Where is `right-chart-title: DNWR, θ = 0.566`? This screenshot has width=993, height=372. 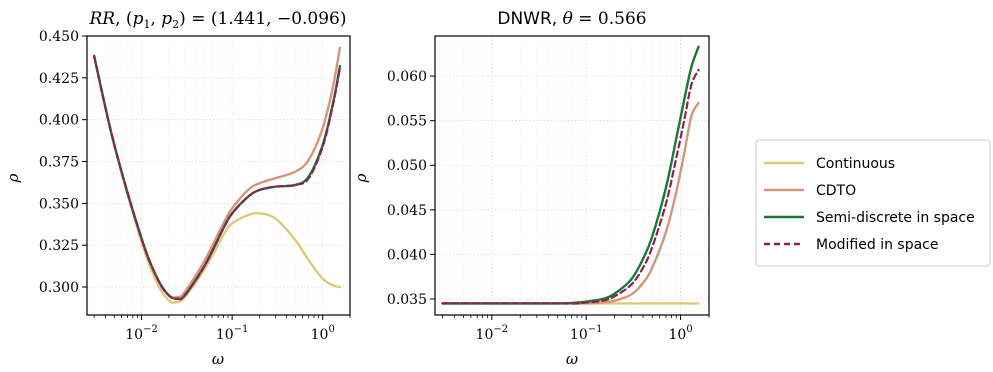
right-chart-title: DNWR, θ = 0.566 is located at coordinates (571, 19).